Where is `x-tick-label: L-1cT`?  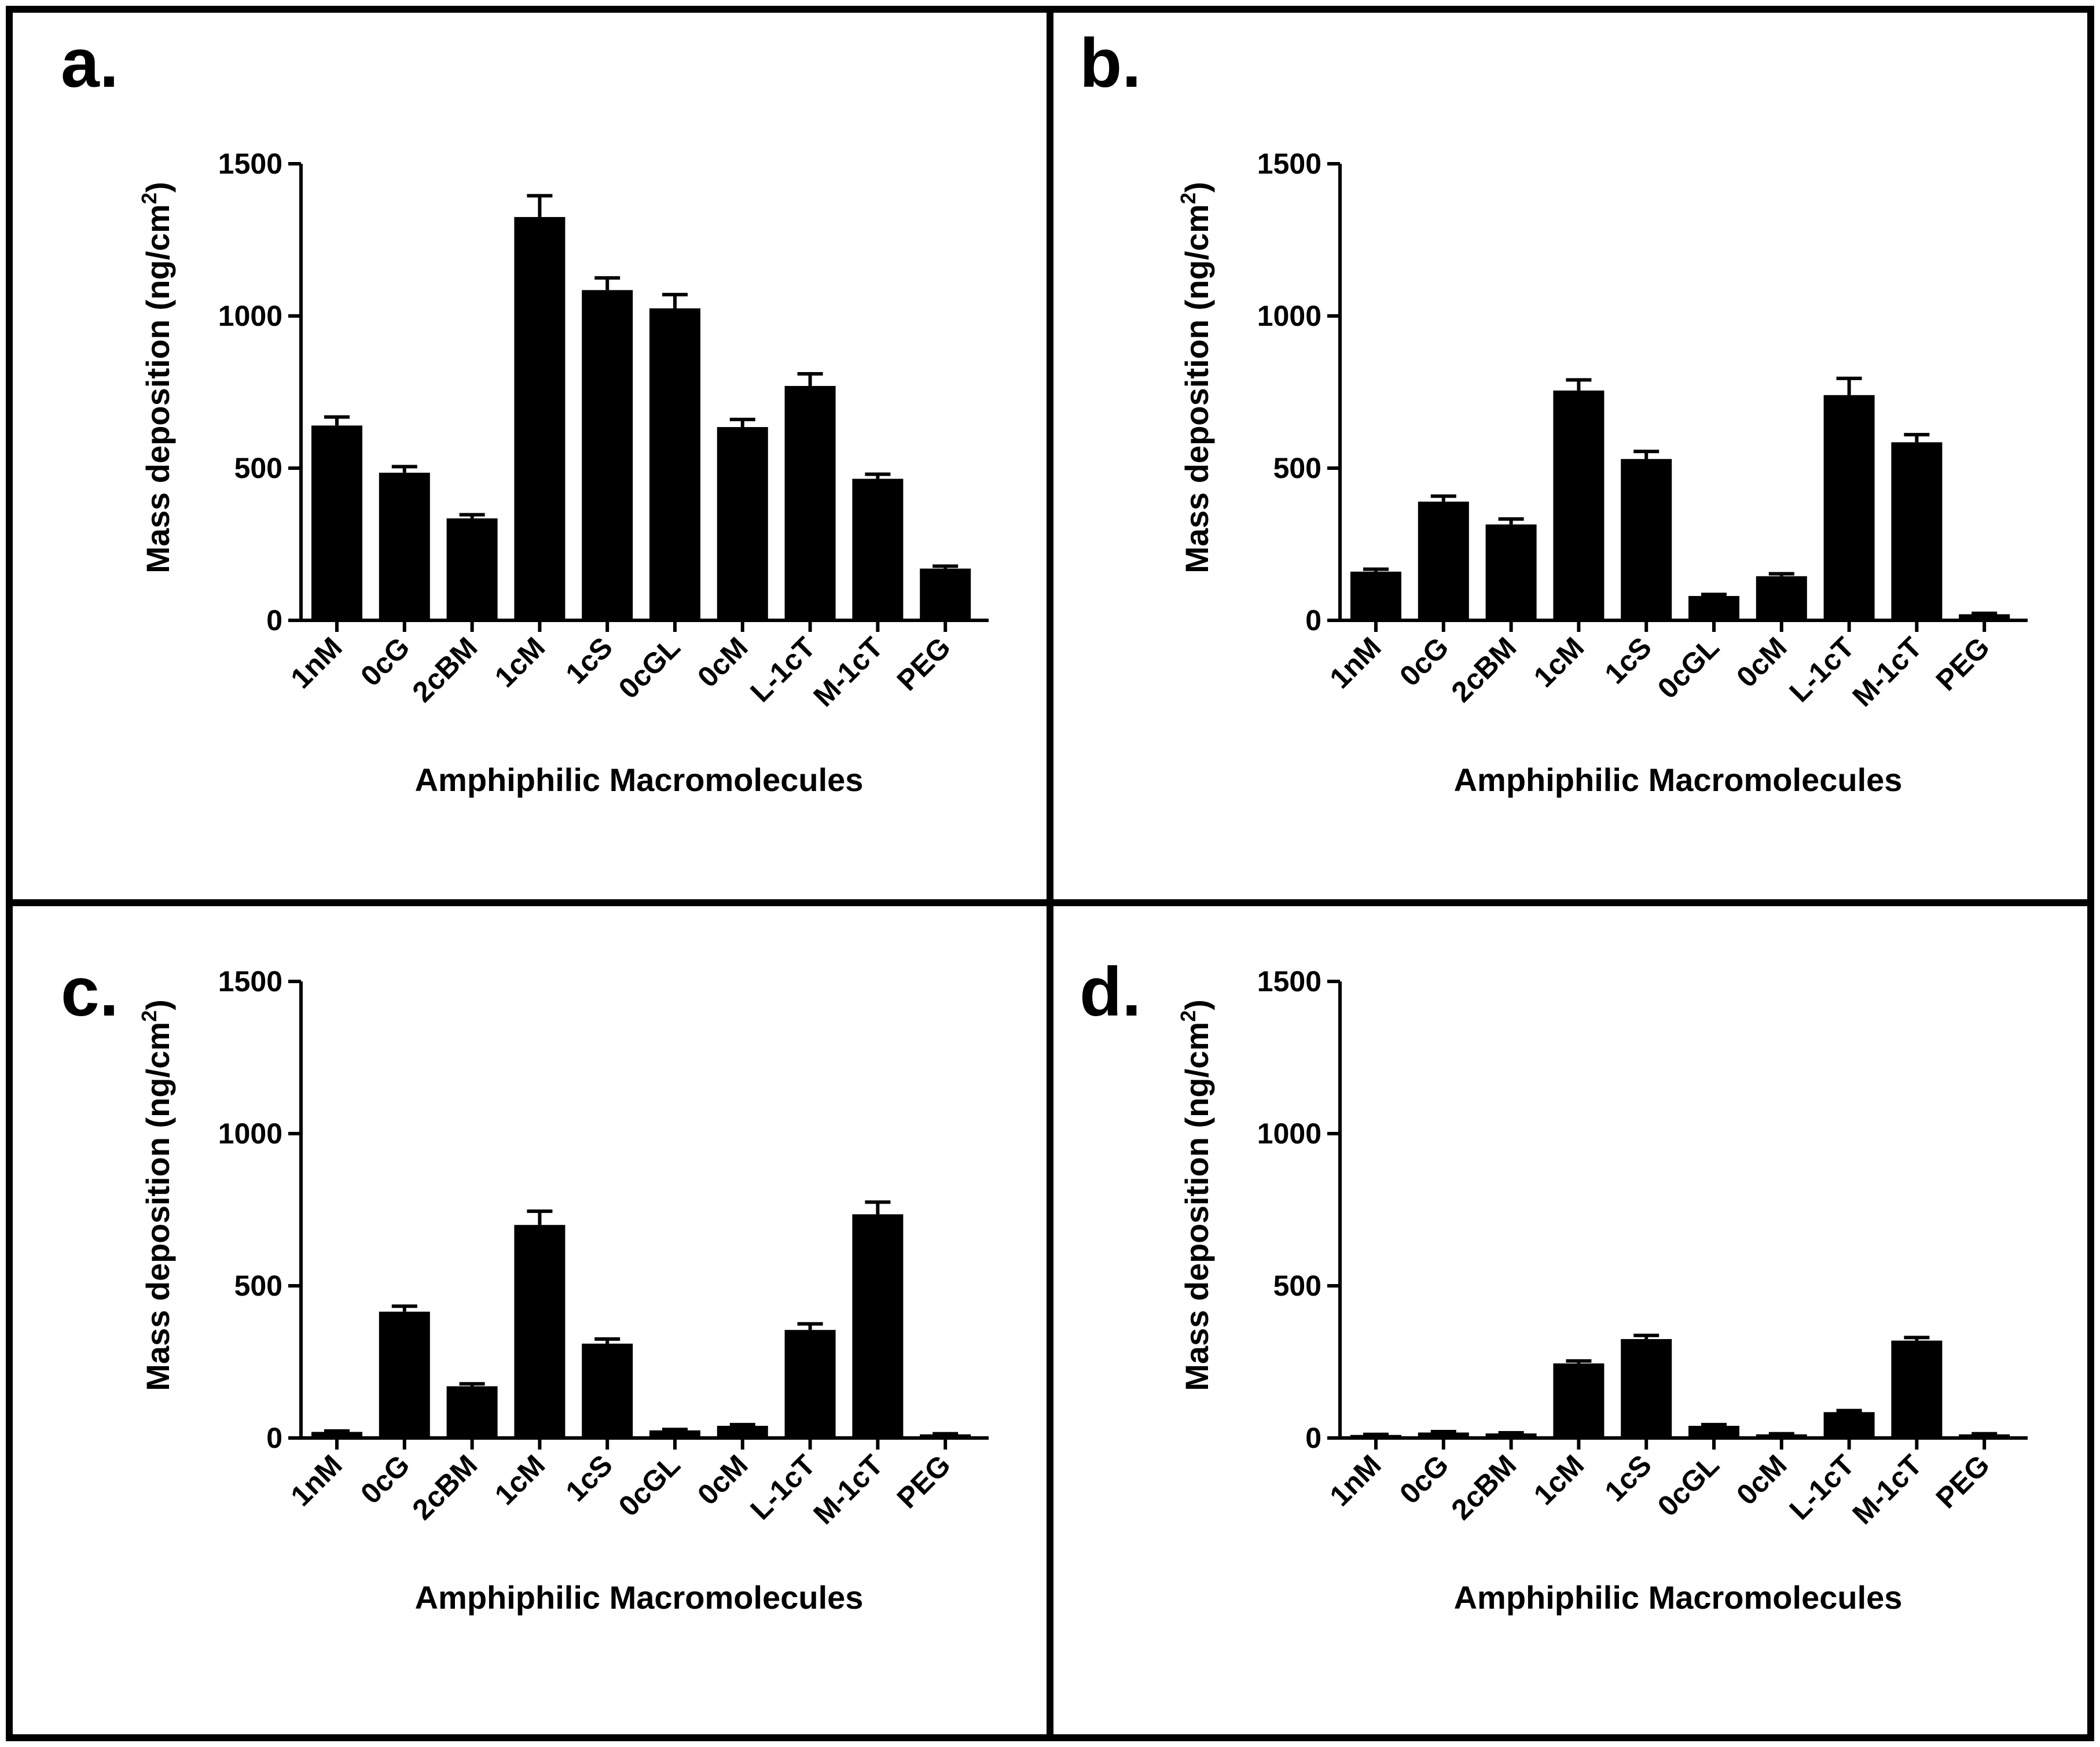 x-tick-label: L-1cT is located at coordinates (782, 669).